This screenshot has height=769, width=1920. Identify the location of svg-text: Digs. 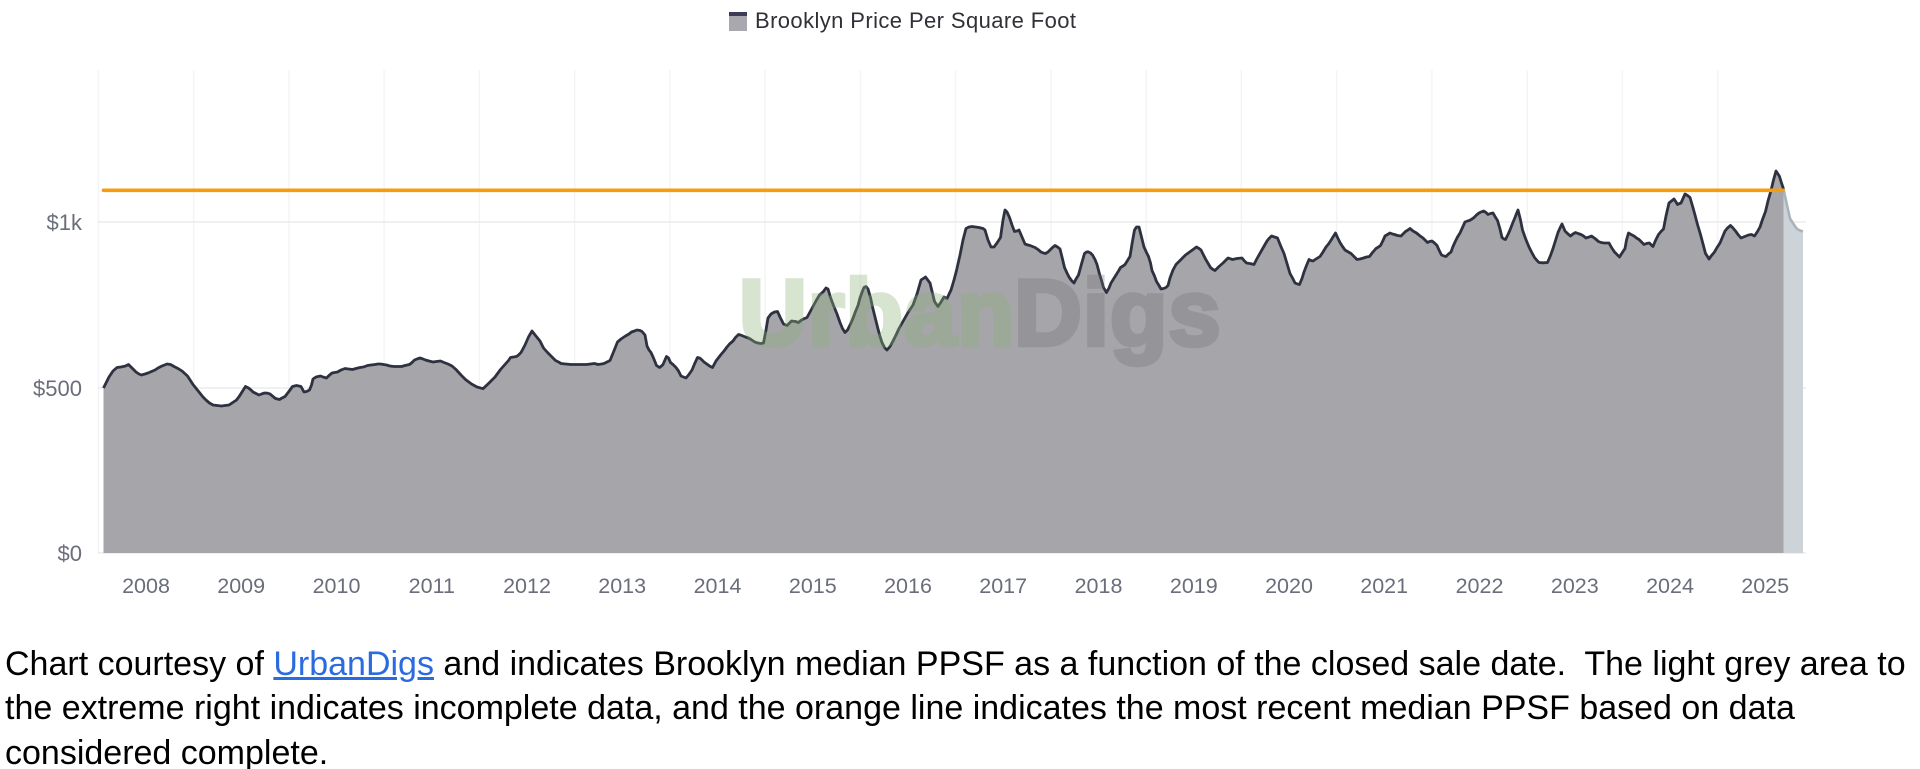
(1118, 312).